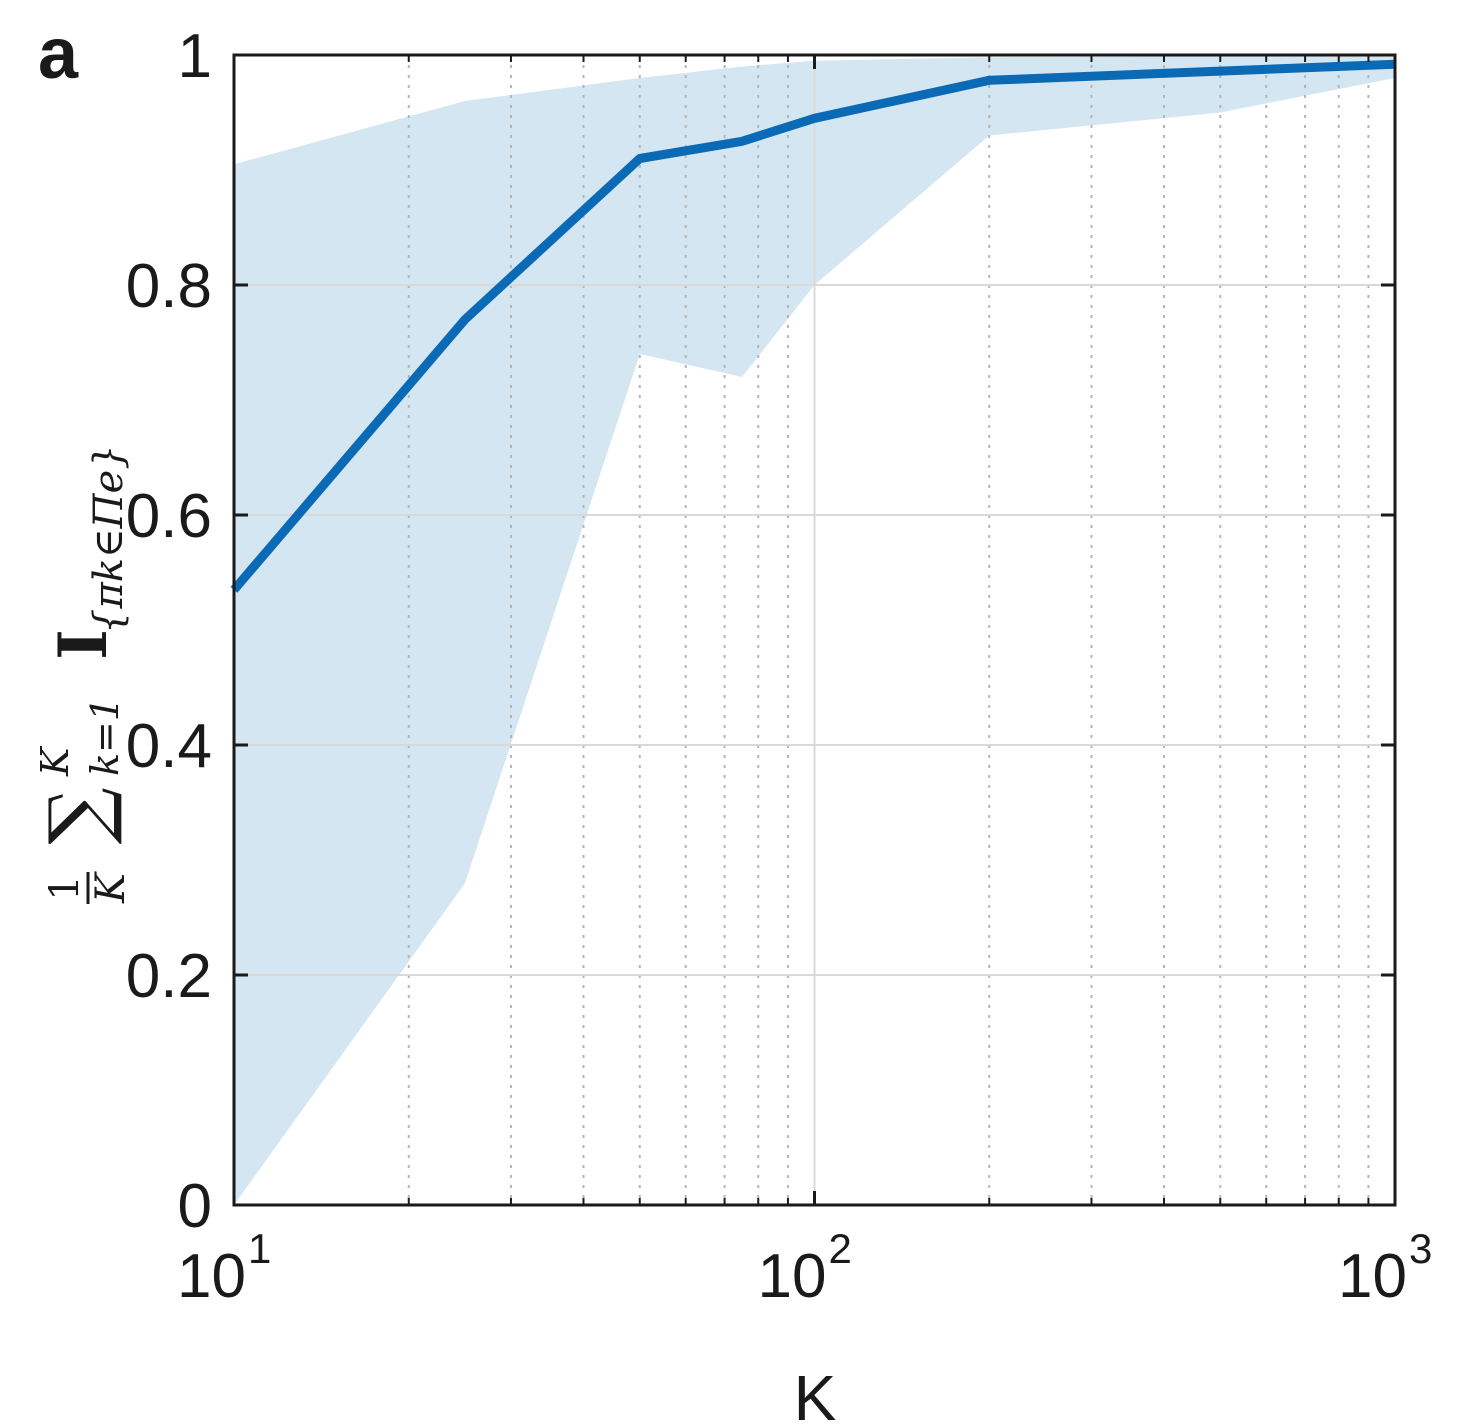  I want to click on y-indicator: I, so click(83, 644).